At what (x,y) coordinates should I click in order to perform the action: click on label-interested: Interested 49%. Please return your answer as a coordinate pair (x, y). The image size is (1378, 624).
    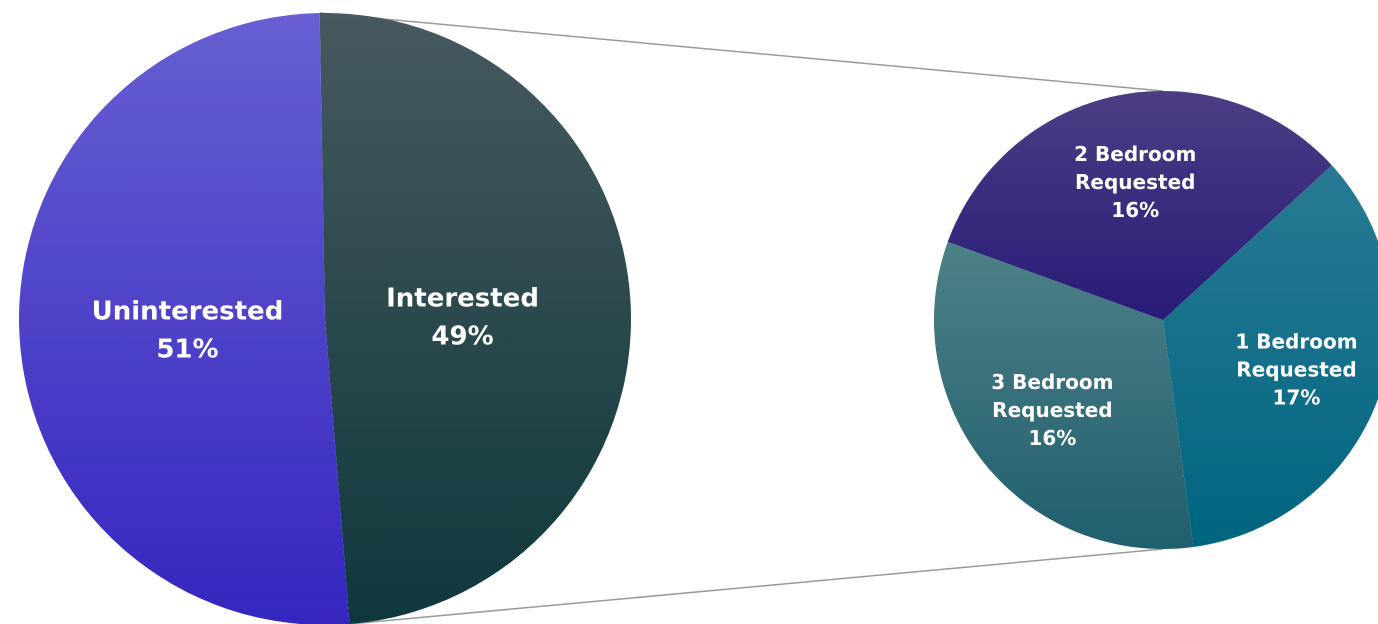
    Looking at the image, I should click on (462, 317).